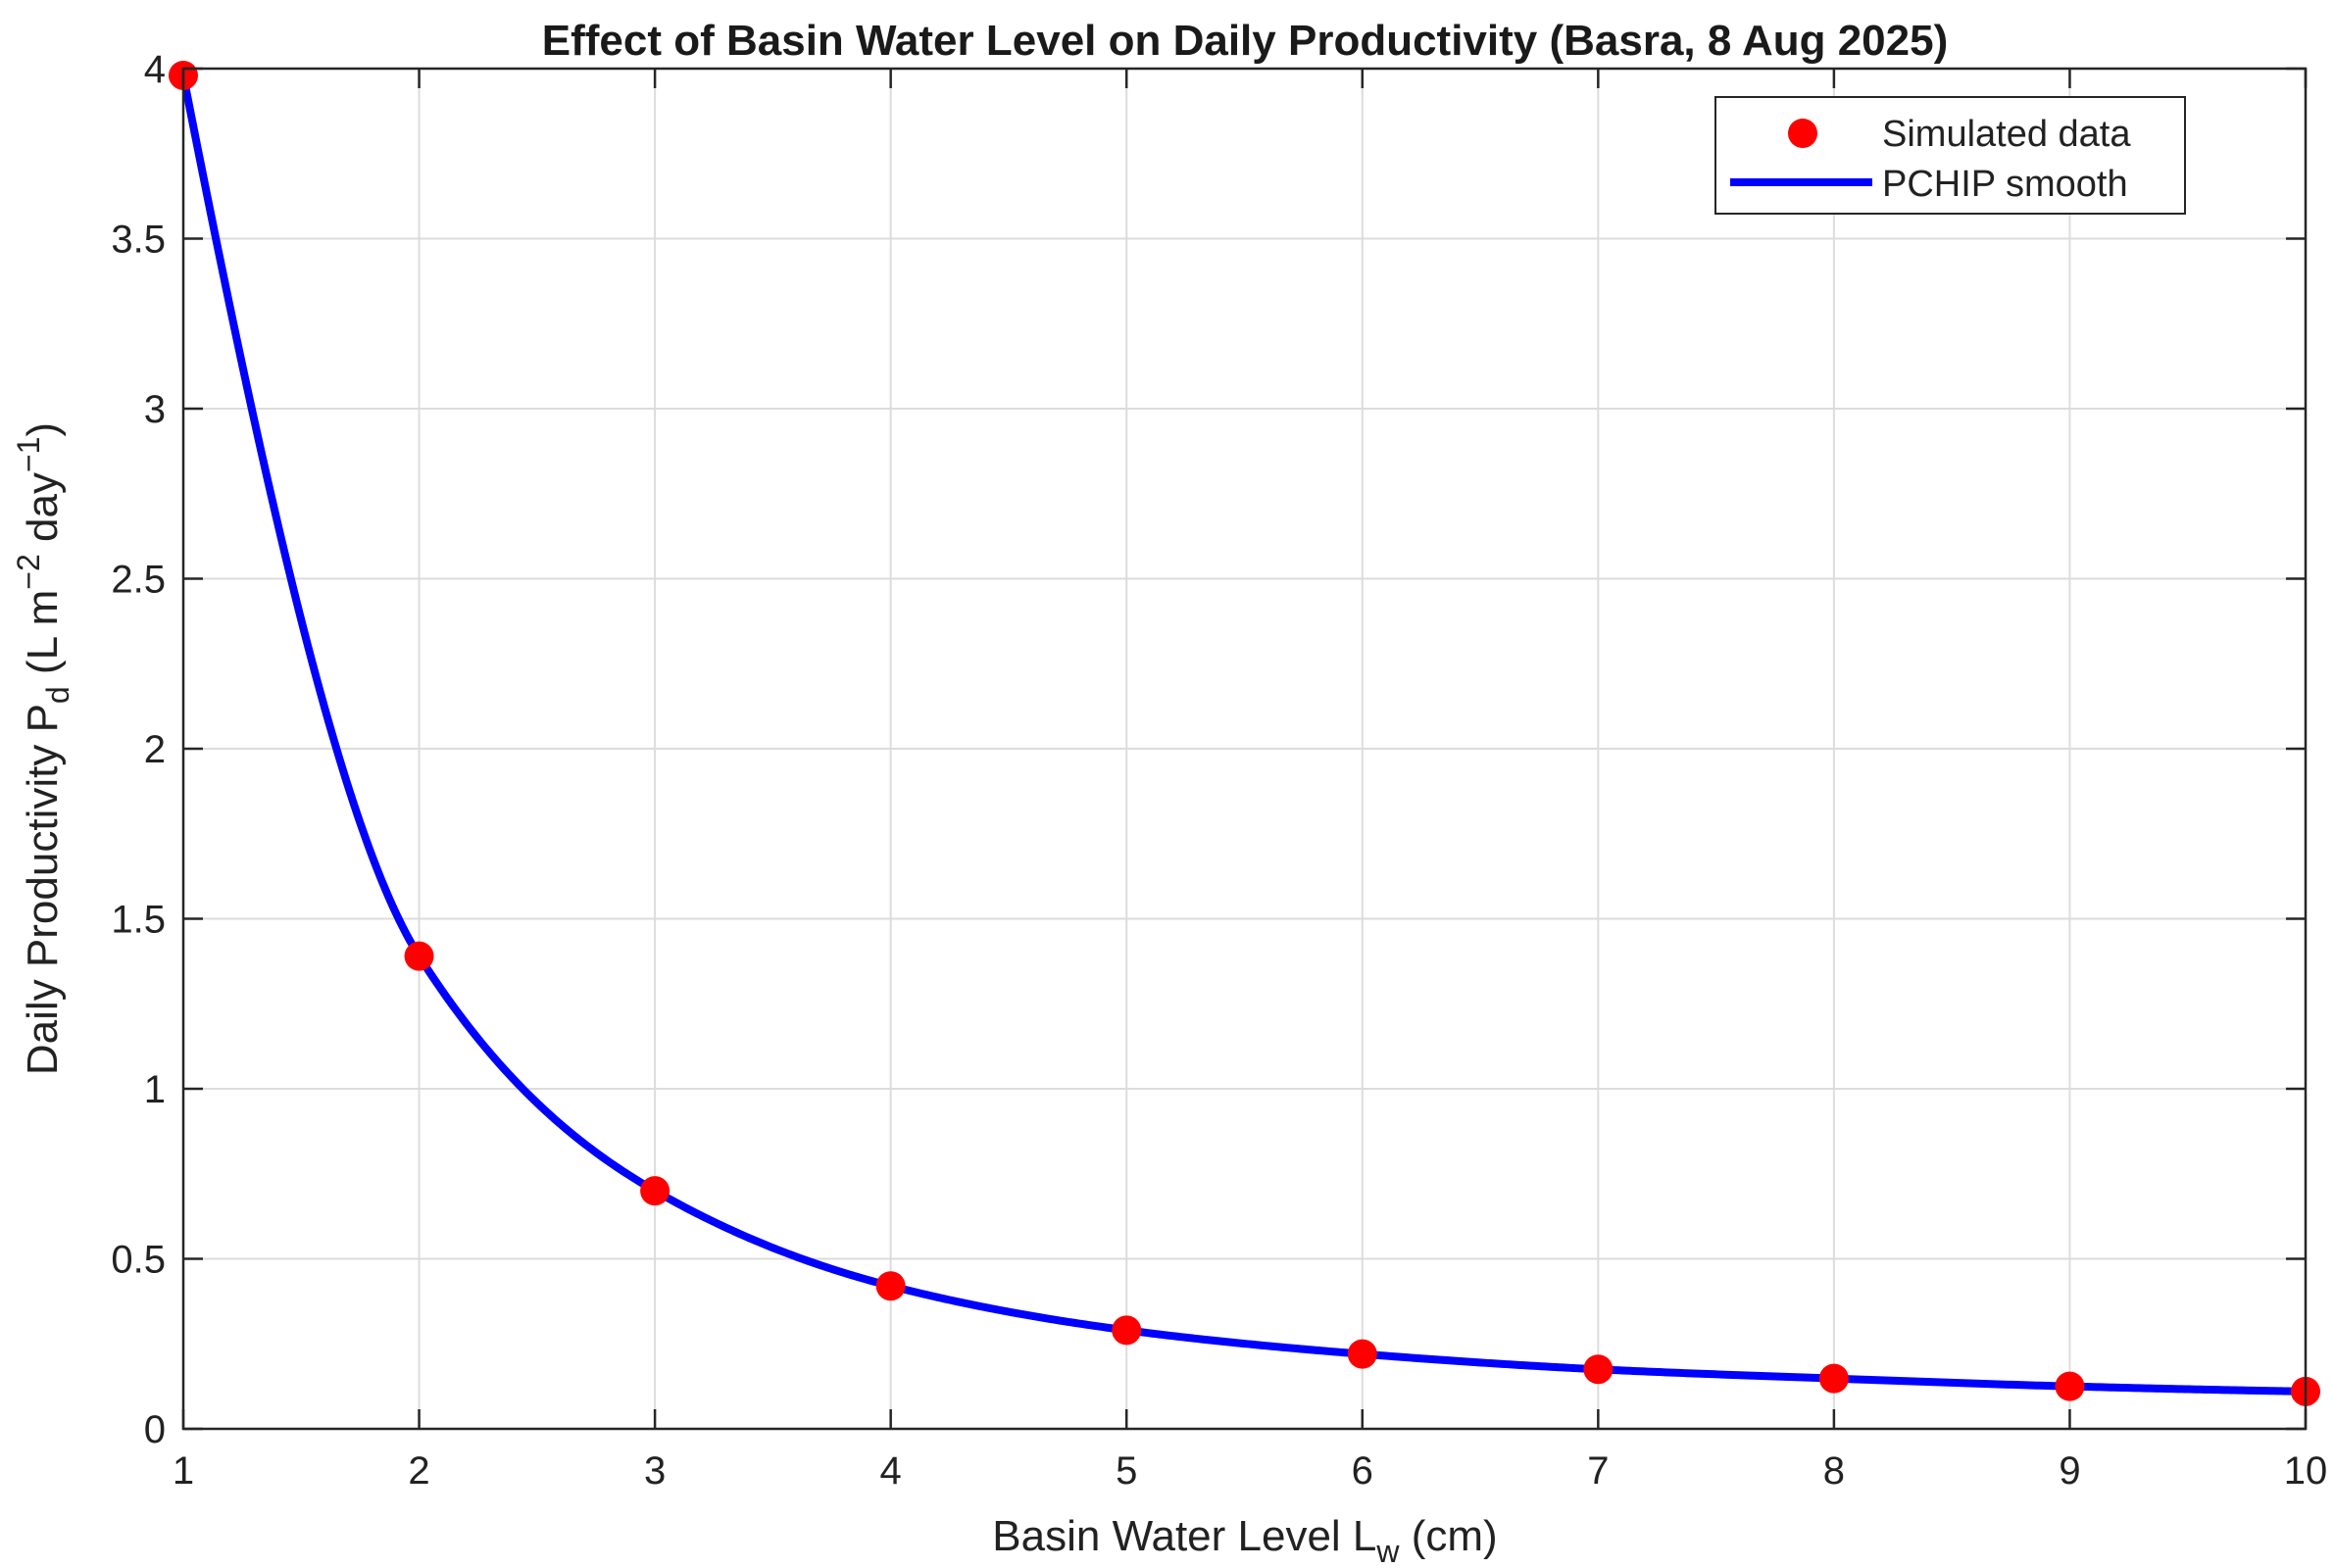 This screenshot has width=2334, height=1568. Describe the element at coordinates (419, 1471) in the screenshot. I see `x-tick-label: 2` at that location.